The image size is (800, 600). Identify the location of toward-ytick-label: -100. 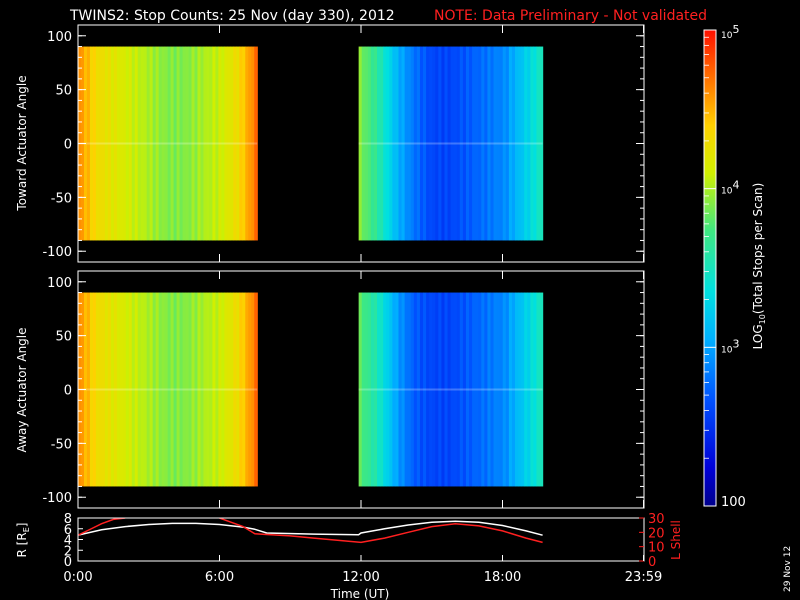
(57, 252).